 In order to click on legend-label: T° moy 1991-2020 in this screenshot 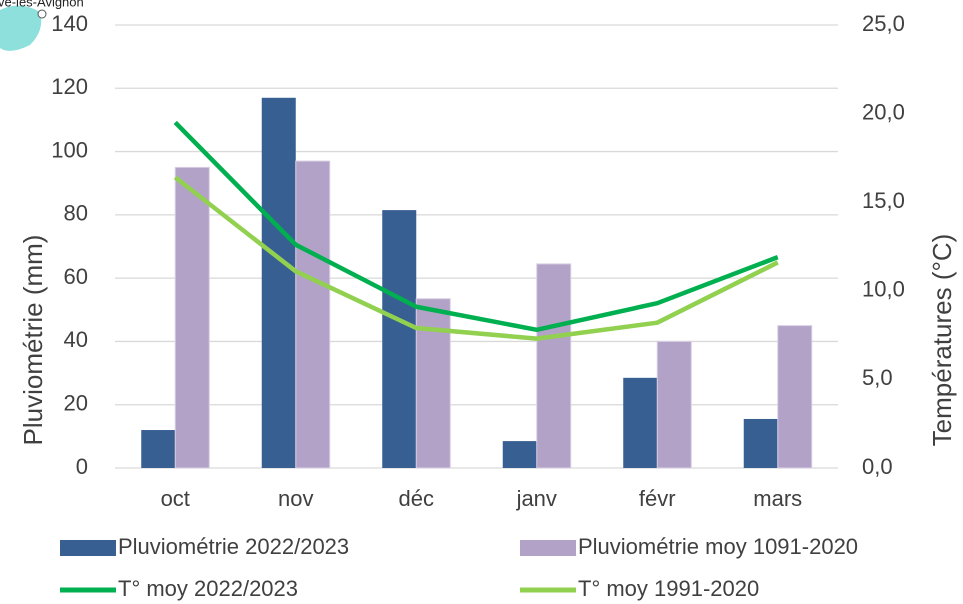, I will do `click(668, 588)`.